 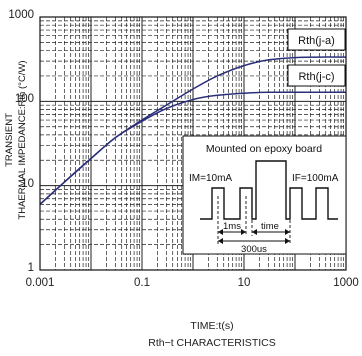 I want to click on legend-rth-jc: Rth(j-c), so click(x=316, y=75).